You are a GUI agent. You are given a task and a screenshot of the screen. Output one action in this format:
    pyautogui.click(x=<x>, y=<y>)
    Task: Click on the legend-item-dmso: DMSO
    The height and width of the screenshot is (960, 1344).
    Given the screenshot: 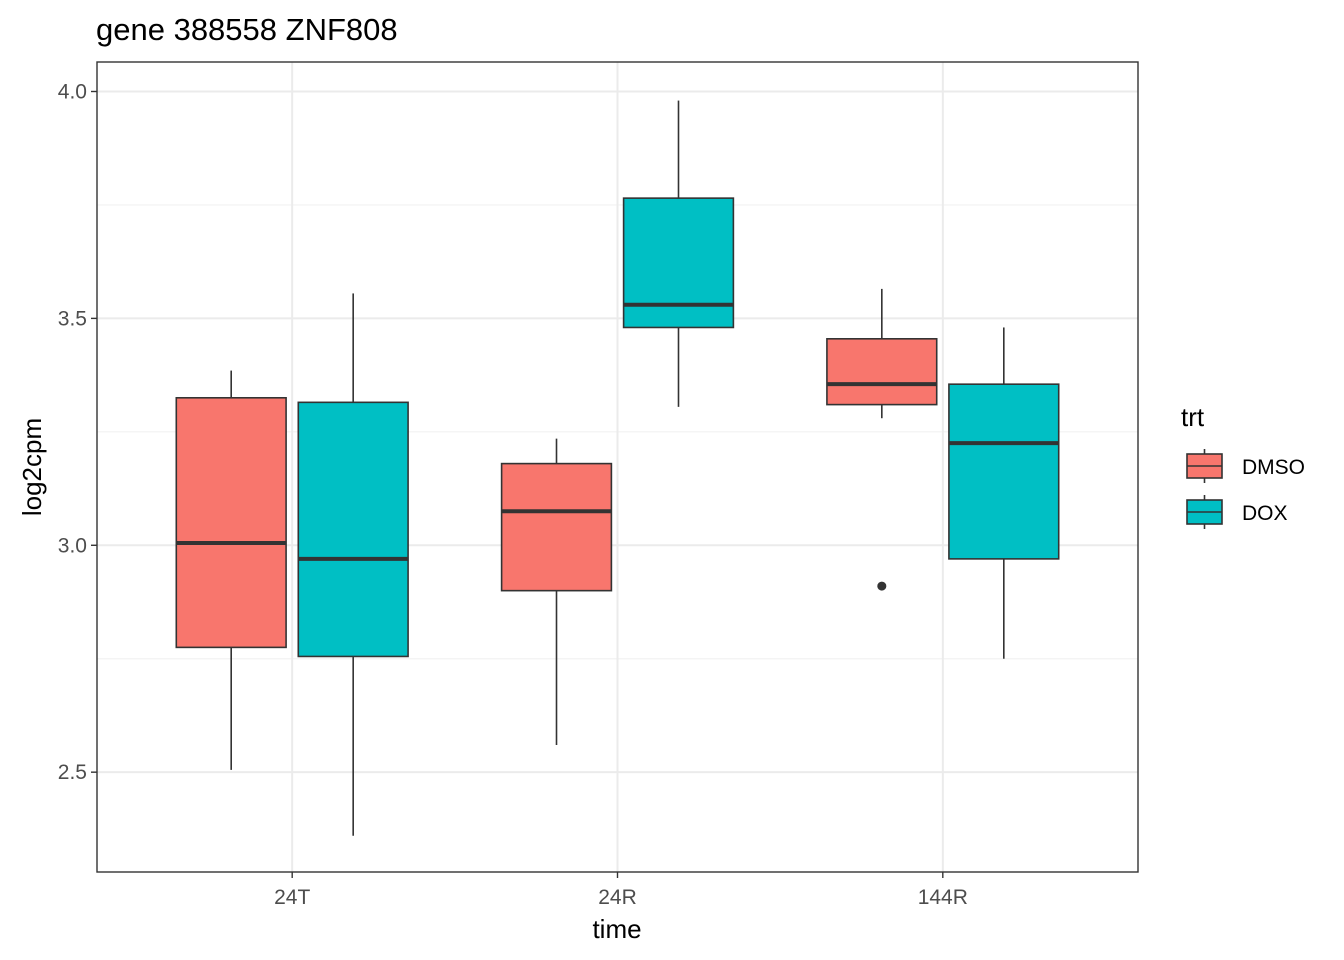 What is the action you would take?
    pyautogui.click(x=1245, y=466)
    